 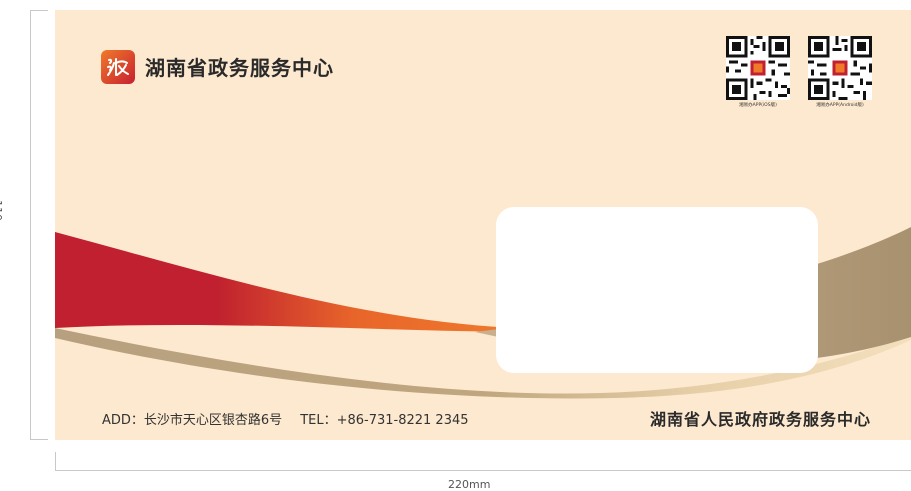 What do you see at coordinates (483, 470) in the screenshot?
I see `width-dimension-line` at bounding box center [483, 470].